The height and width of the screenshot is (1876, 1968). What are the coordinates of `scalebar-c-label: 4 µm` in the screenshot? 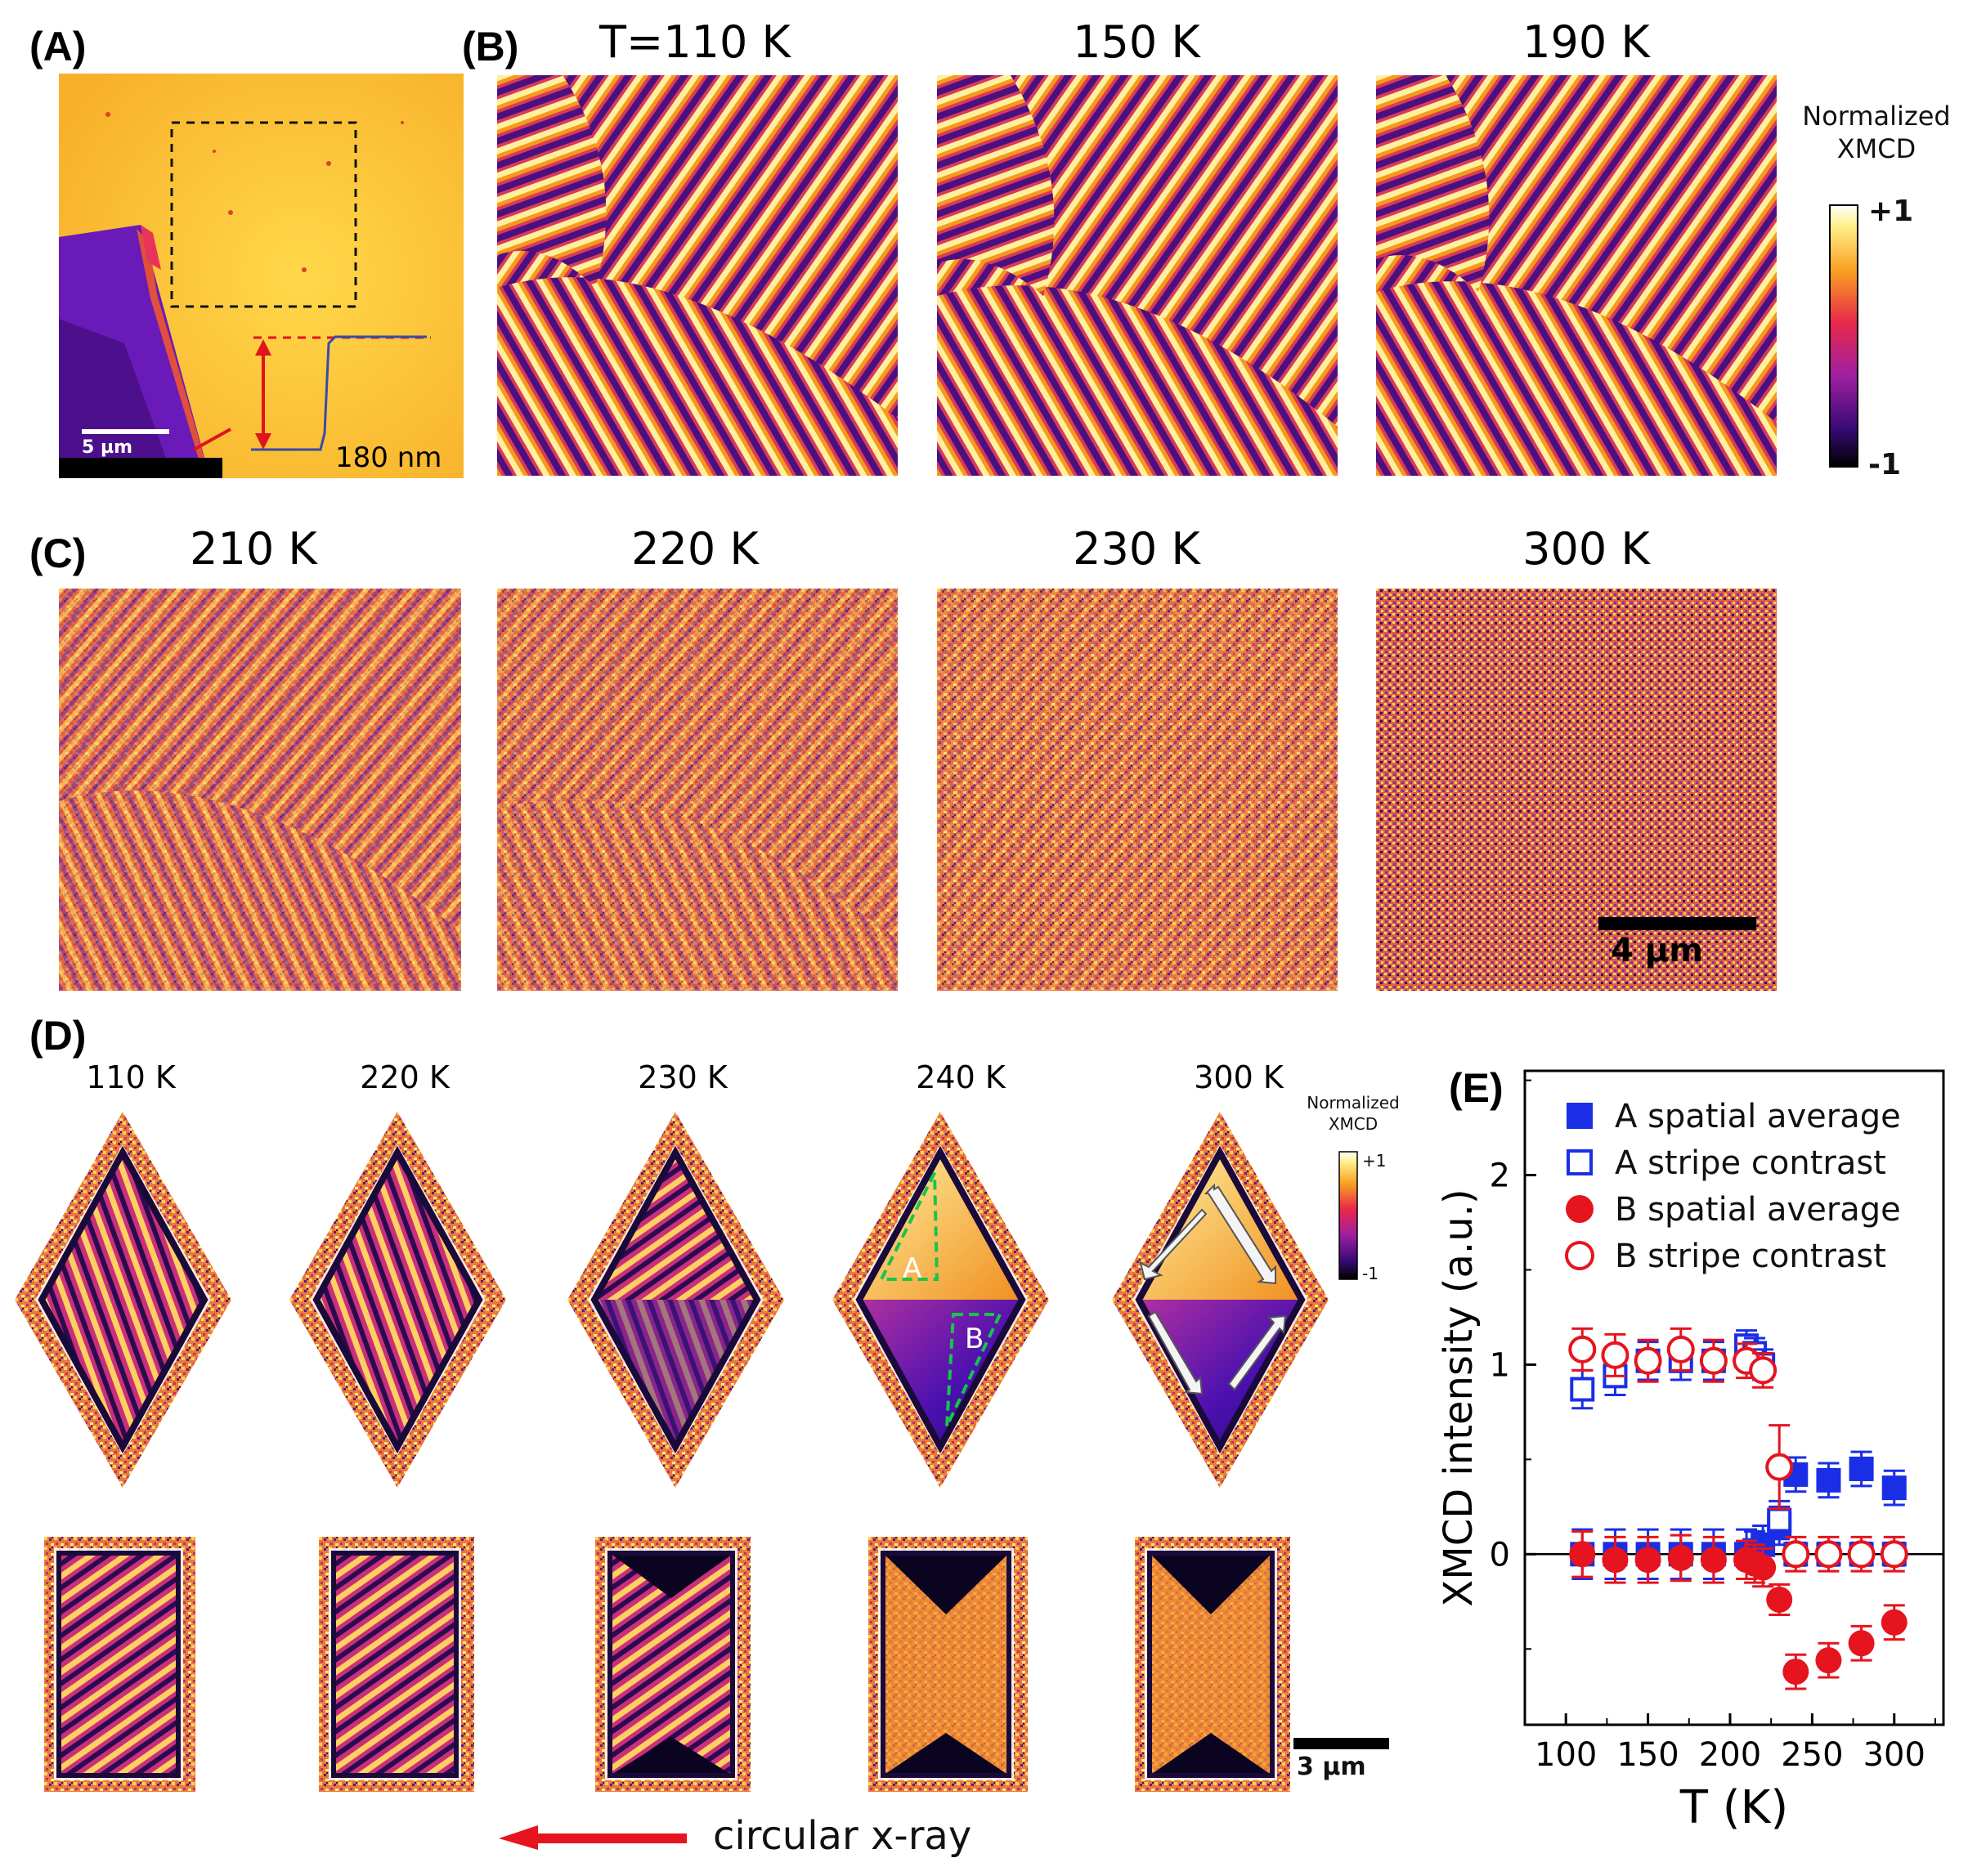 It's located at (1657, 950).